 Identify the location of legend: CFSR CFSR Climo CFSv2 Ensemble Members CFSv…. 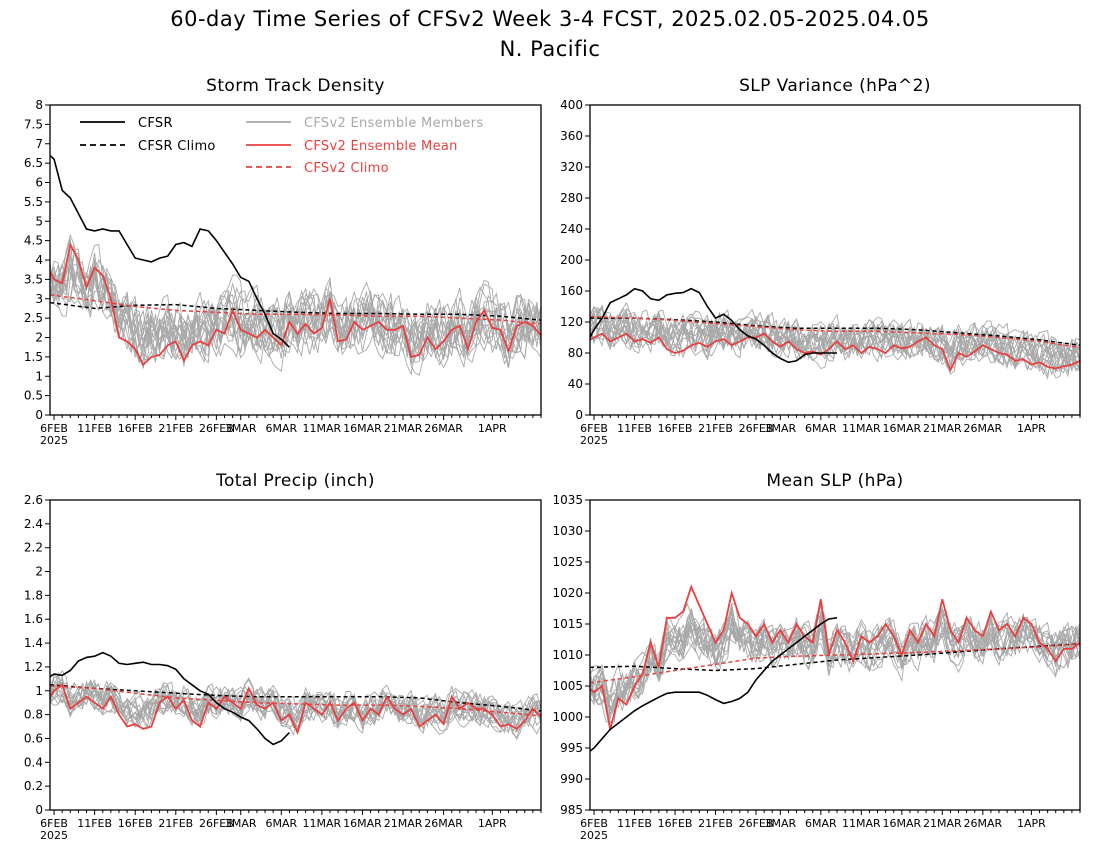
(281, 146).